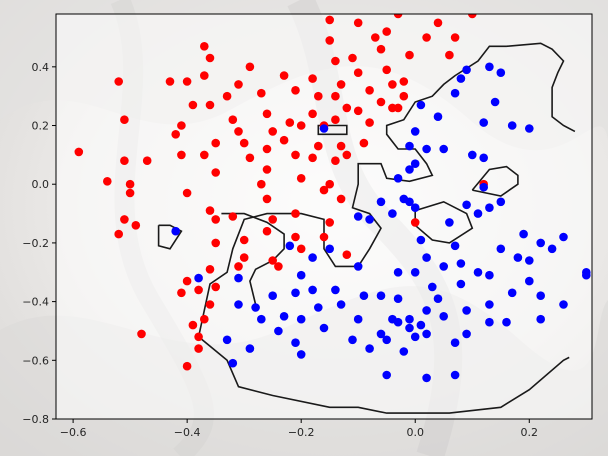 Image resolution: width=608 pixels, height=456 pixels. Describe the element at coordinates (35, 243) in the screenshot. I see `y-tick-label: −0.2` at that location.